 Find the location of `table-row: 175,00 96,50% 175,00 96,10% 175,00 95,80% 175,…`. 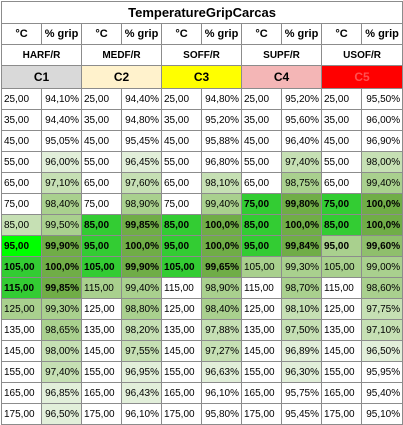

table-row: 175,00 96,50% 175,00 96,10% 175,00 95,80% 175,… is located at coordinates (202, 414).